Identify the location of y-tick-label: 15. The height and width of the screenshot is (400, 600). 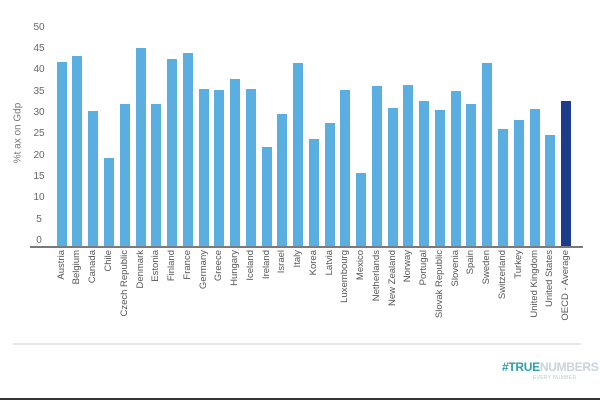
(39, 176).